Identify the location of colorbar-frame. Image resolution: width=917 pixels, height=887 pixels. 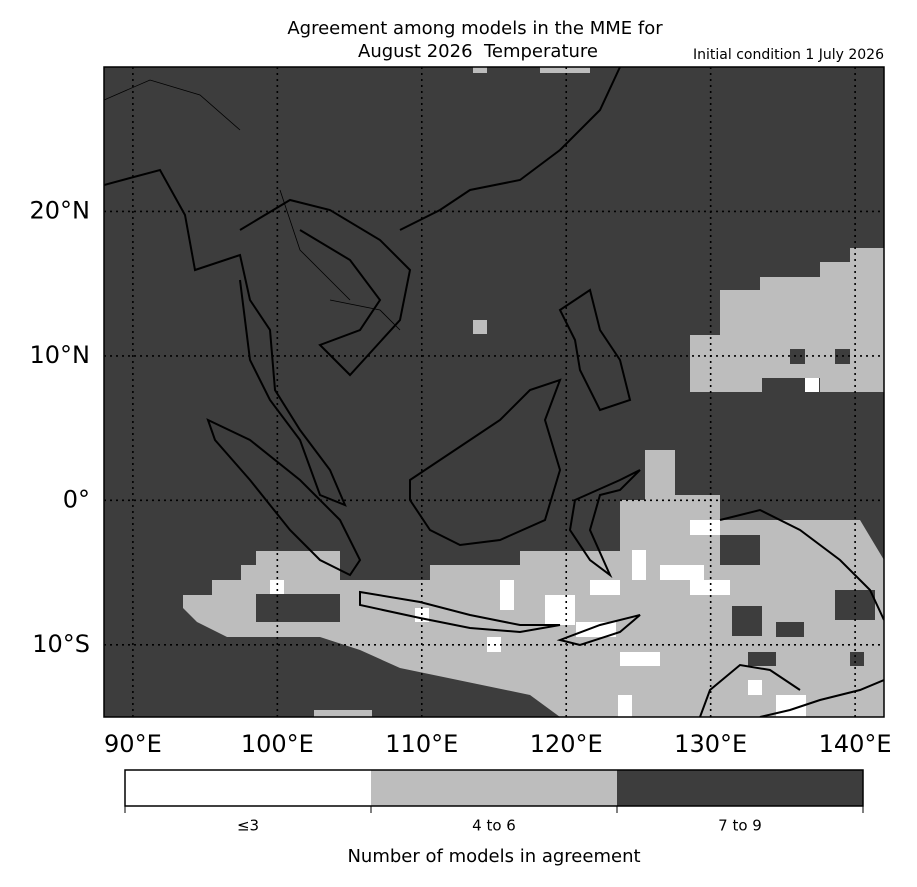
(494, 788).